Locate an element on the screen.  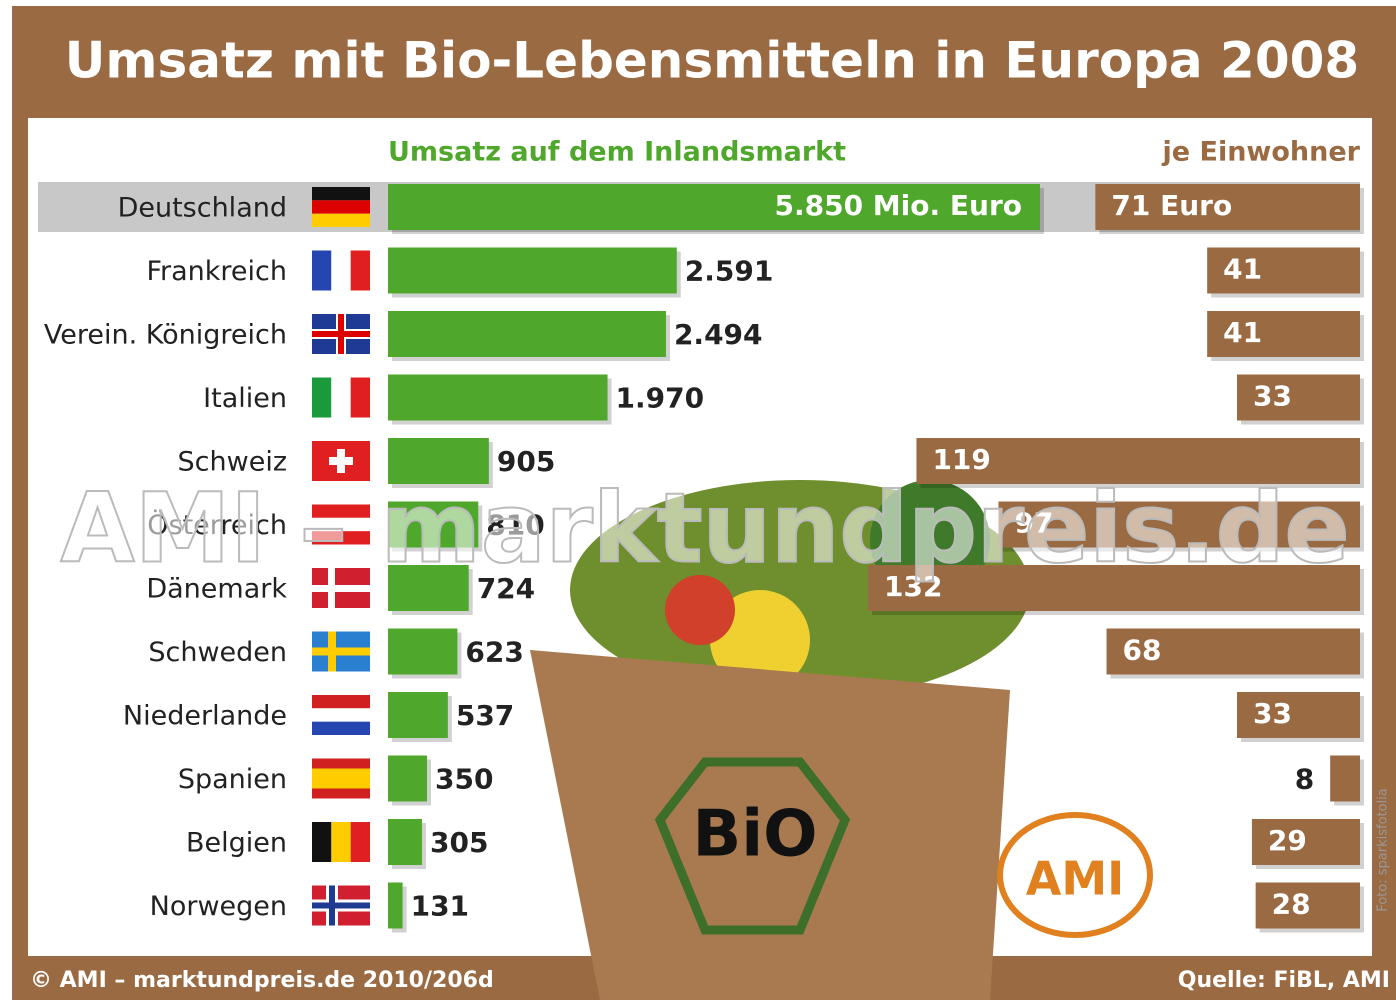
bio-logo is located at coordinates (752, 846).